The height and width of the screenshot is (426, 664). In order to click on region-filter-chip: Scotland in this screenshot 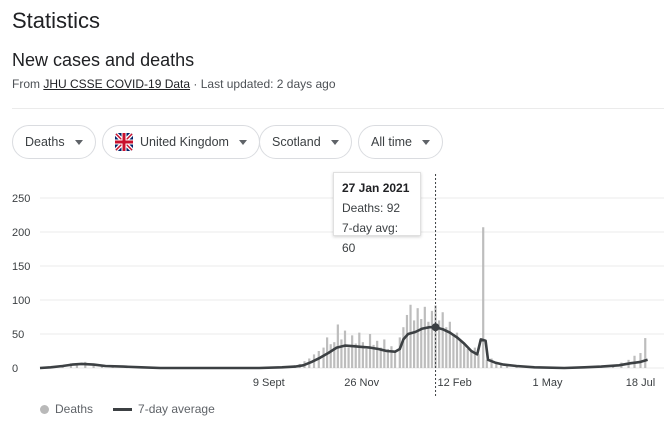, I will do `click(305, 142)`.